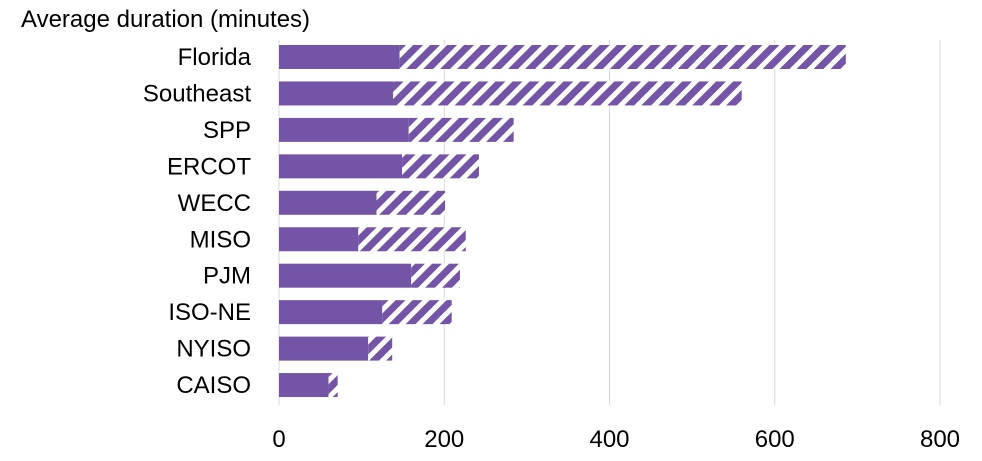 Image resolution: width=982 pixels, height=461 pixels. I want to click on bar-spp-solid, so click(344, 129).